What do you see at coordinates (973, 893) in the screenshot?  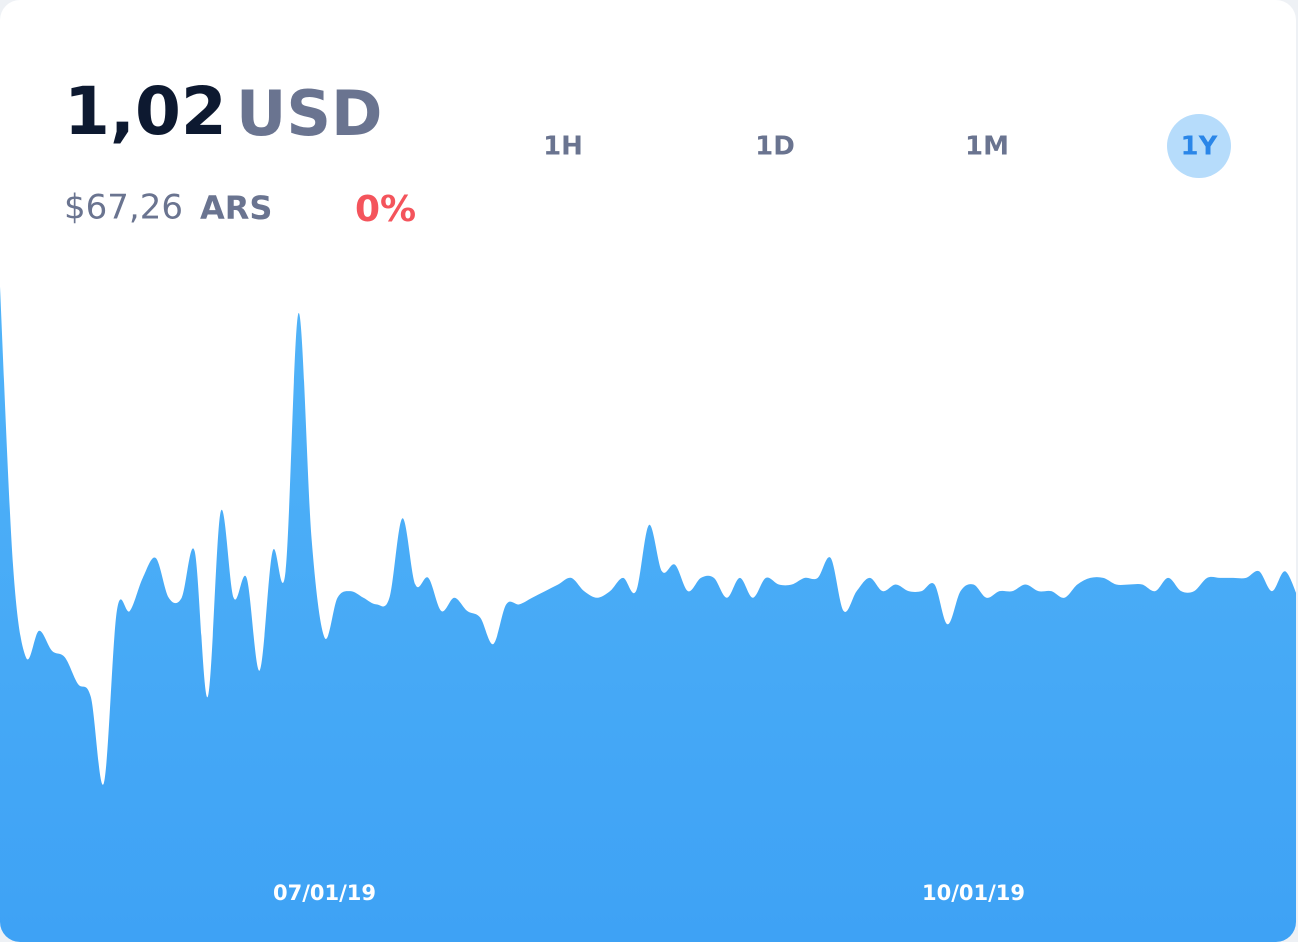 I see `x-tick-label: 10/01/19` at bounding box center [973, 893].